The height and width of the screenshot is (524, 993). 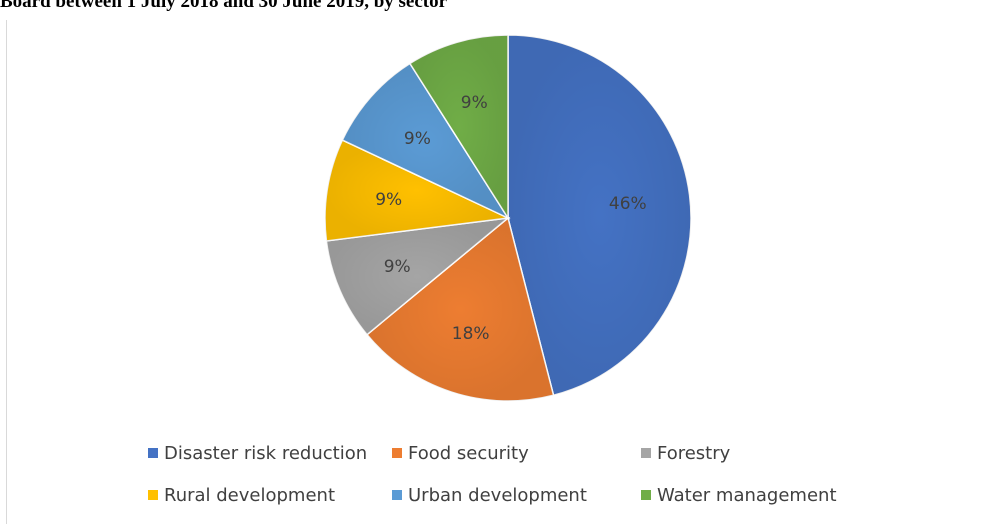 I want to click on legend-item-water-management: Water management, so click(x=739, y=495).